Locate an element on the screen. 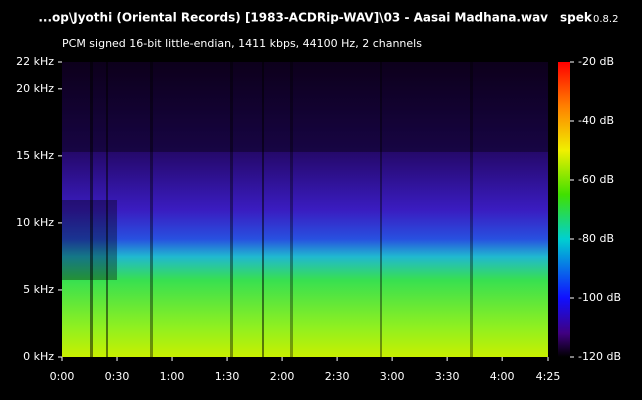  colorbar-tick-label: -60 dB is located at coordinates (596, 179).